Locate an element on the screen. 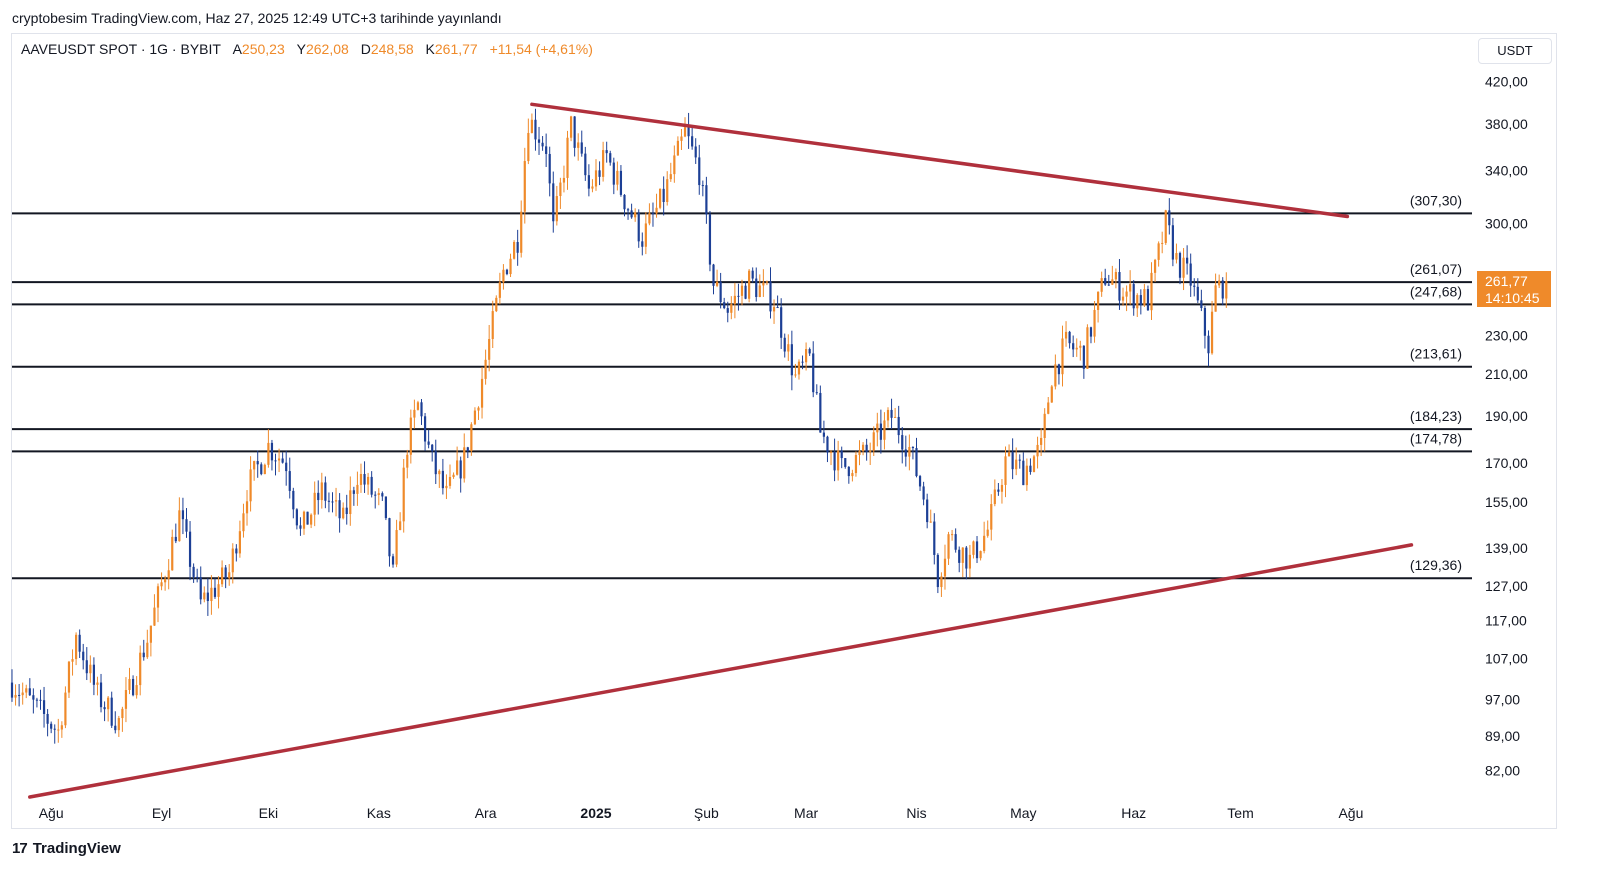 This screenshot has height=887, width=1600. level-label-1: (261,07) is located at coordinates (1436, 269).